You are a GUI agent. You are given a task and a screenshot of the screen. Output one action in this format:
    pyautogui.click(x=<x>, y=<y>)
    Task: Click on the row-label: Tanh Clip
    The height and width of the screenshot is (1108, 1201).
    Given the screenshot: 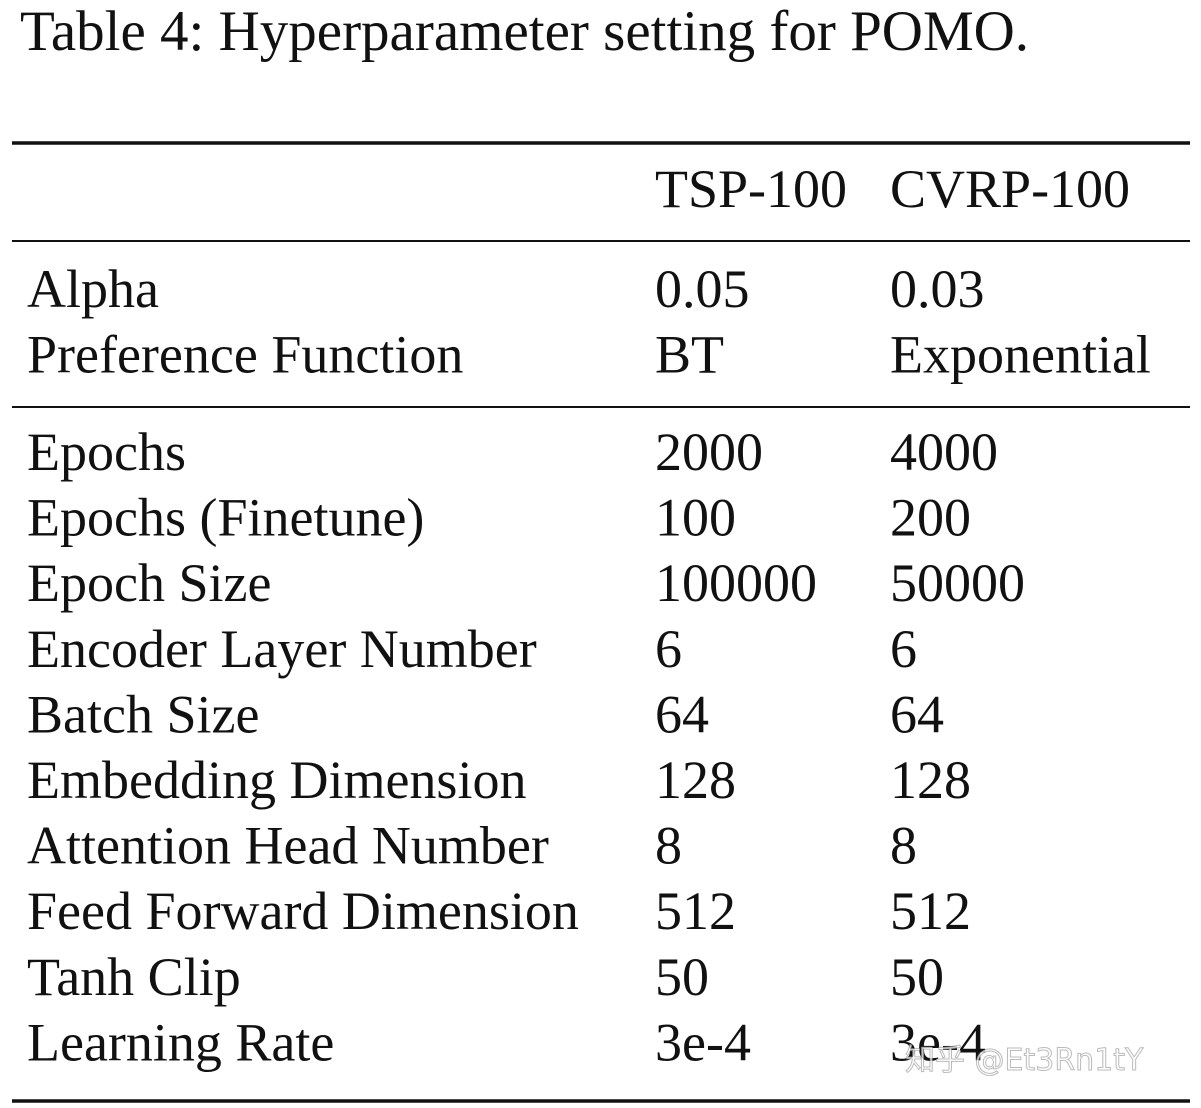 What is the action you would take?
    pyautogui.click(x=134, y=977)
    